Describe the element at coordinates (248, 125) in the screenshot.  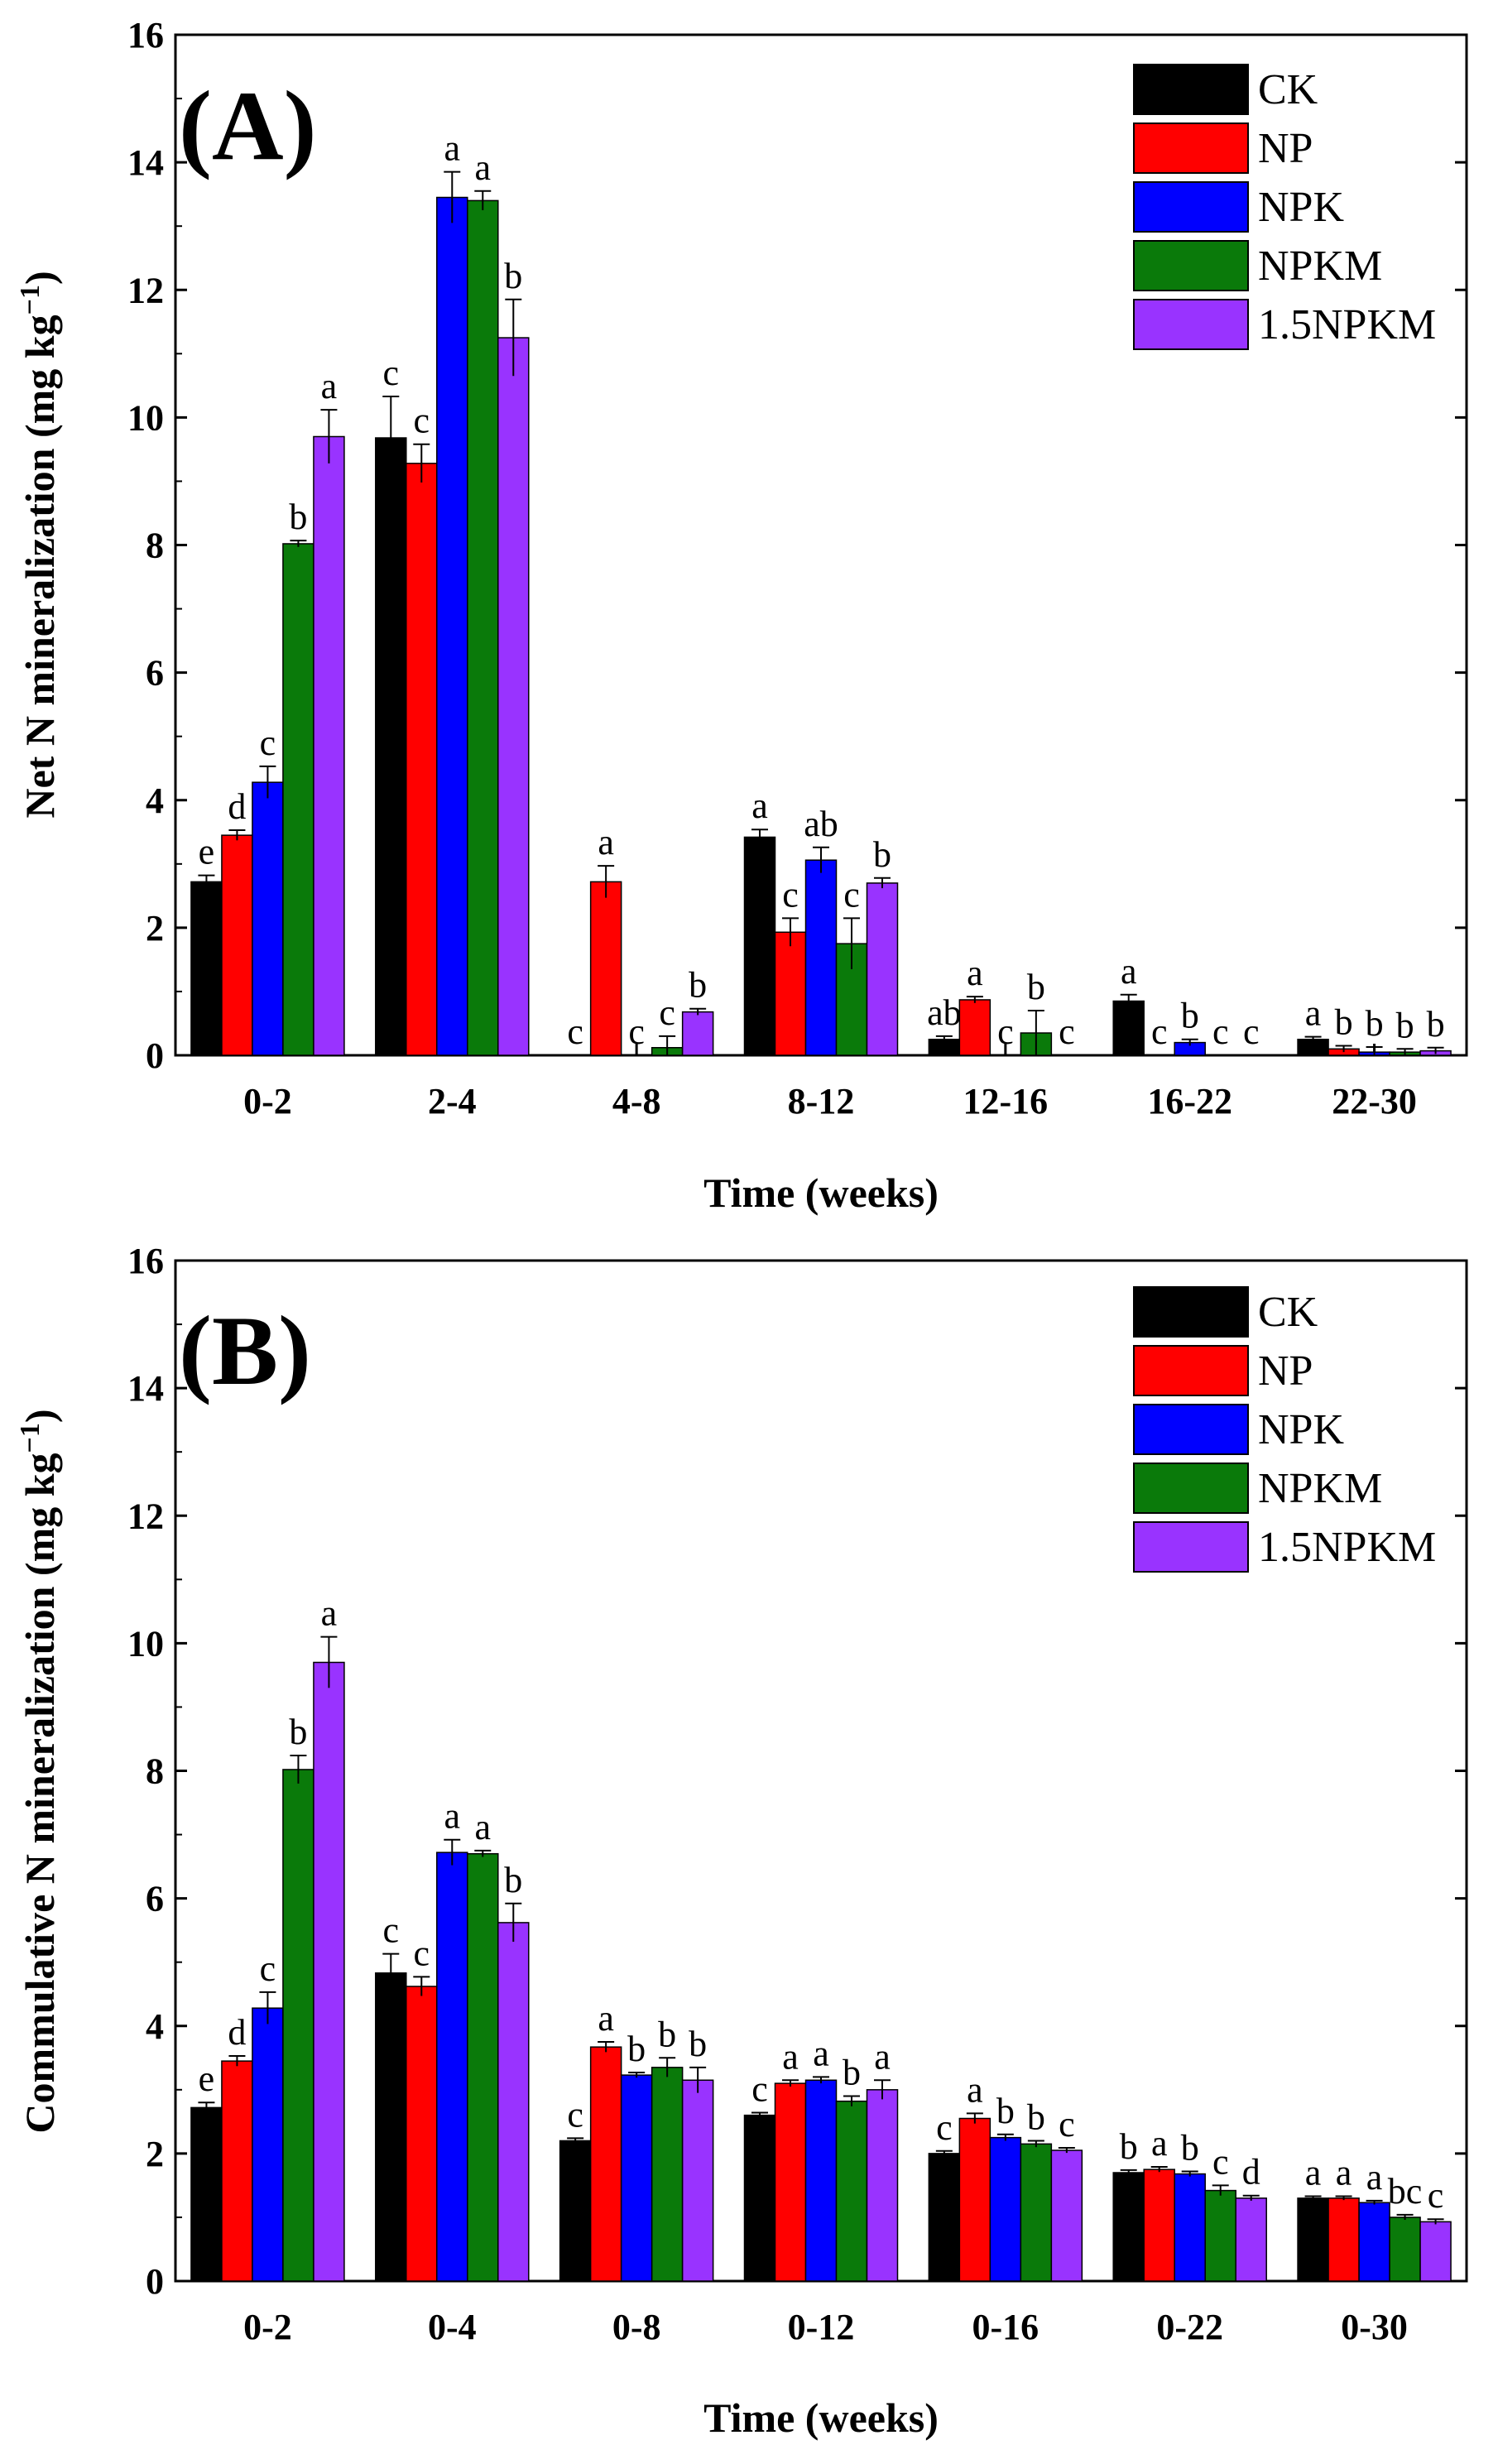
I see `panel-a-label: (A)` at that location.